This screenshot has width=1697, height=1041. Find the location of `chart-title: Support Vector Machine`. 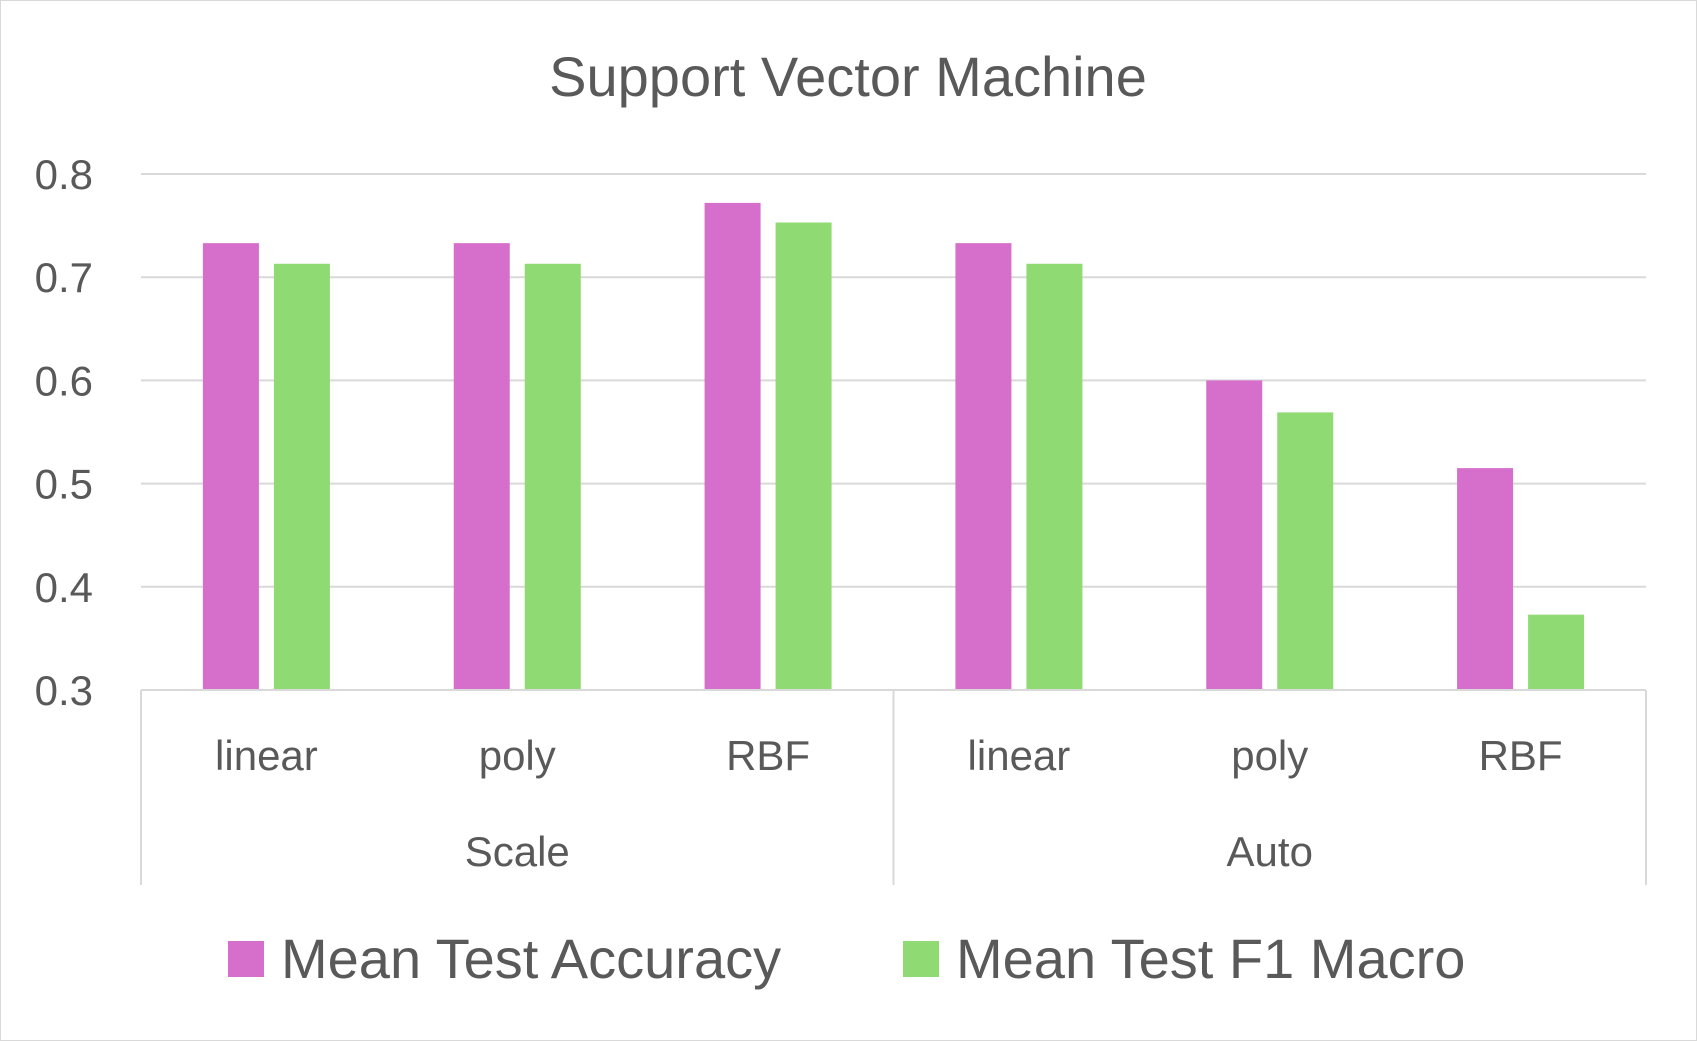

chart-title: Support Vector Machine is located at coordinates (848, 76).